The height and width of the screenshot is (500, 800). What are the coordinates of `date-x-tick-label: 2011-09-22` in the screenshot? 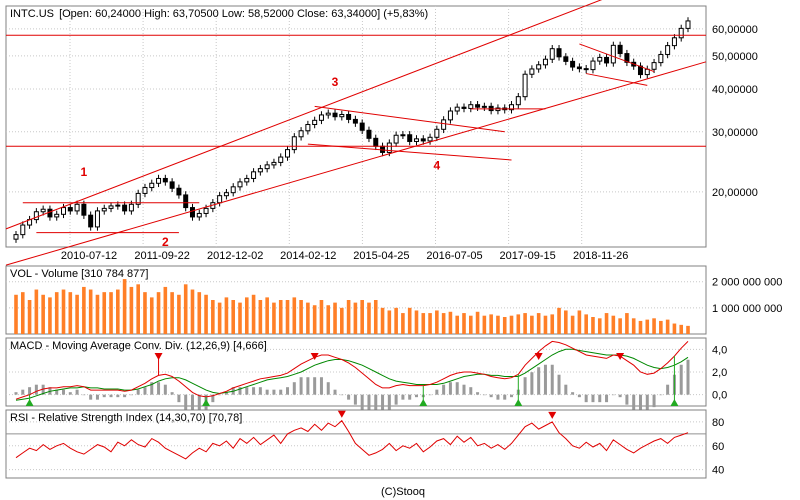 It's located at (161, 256).